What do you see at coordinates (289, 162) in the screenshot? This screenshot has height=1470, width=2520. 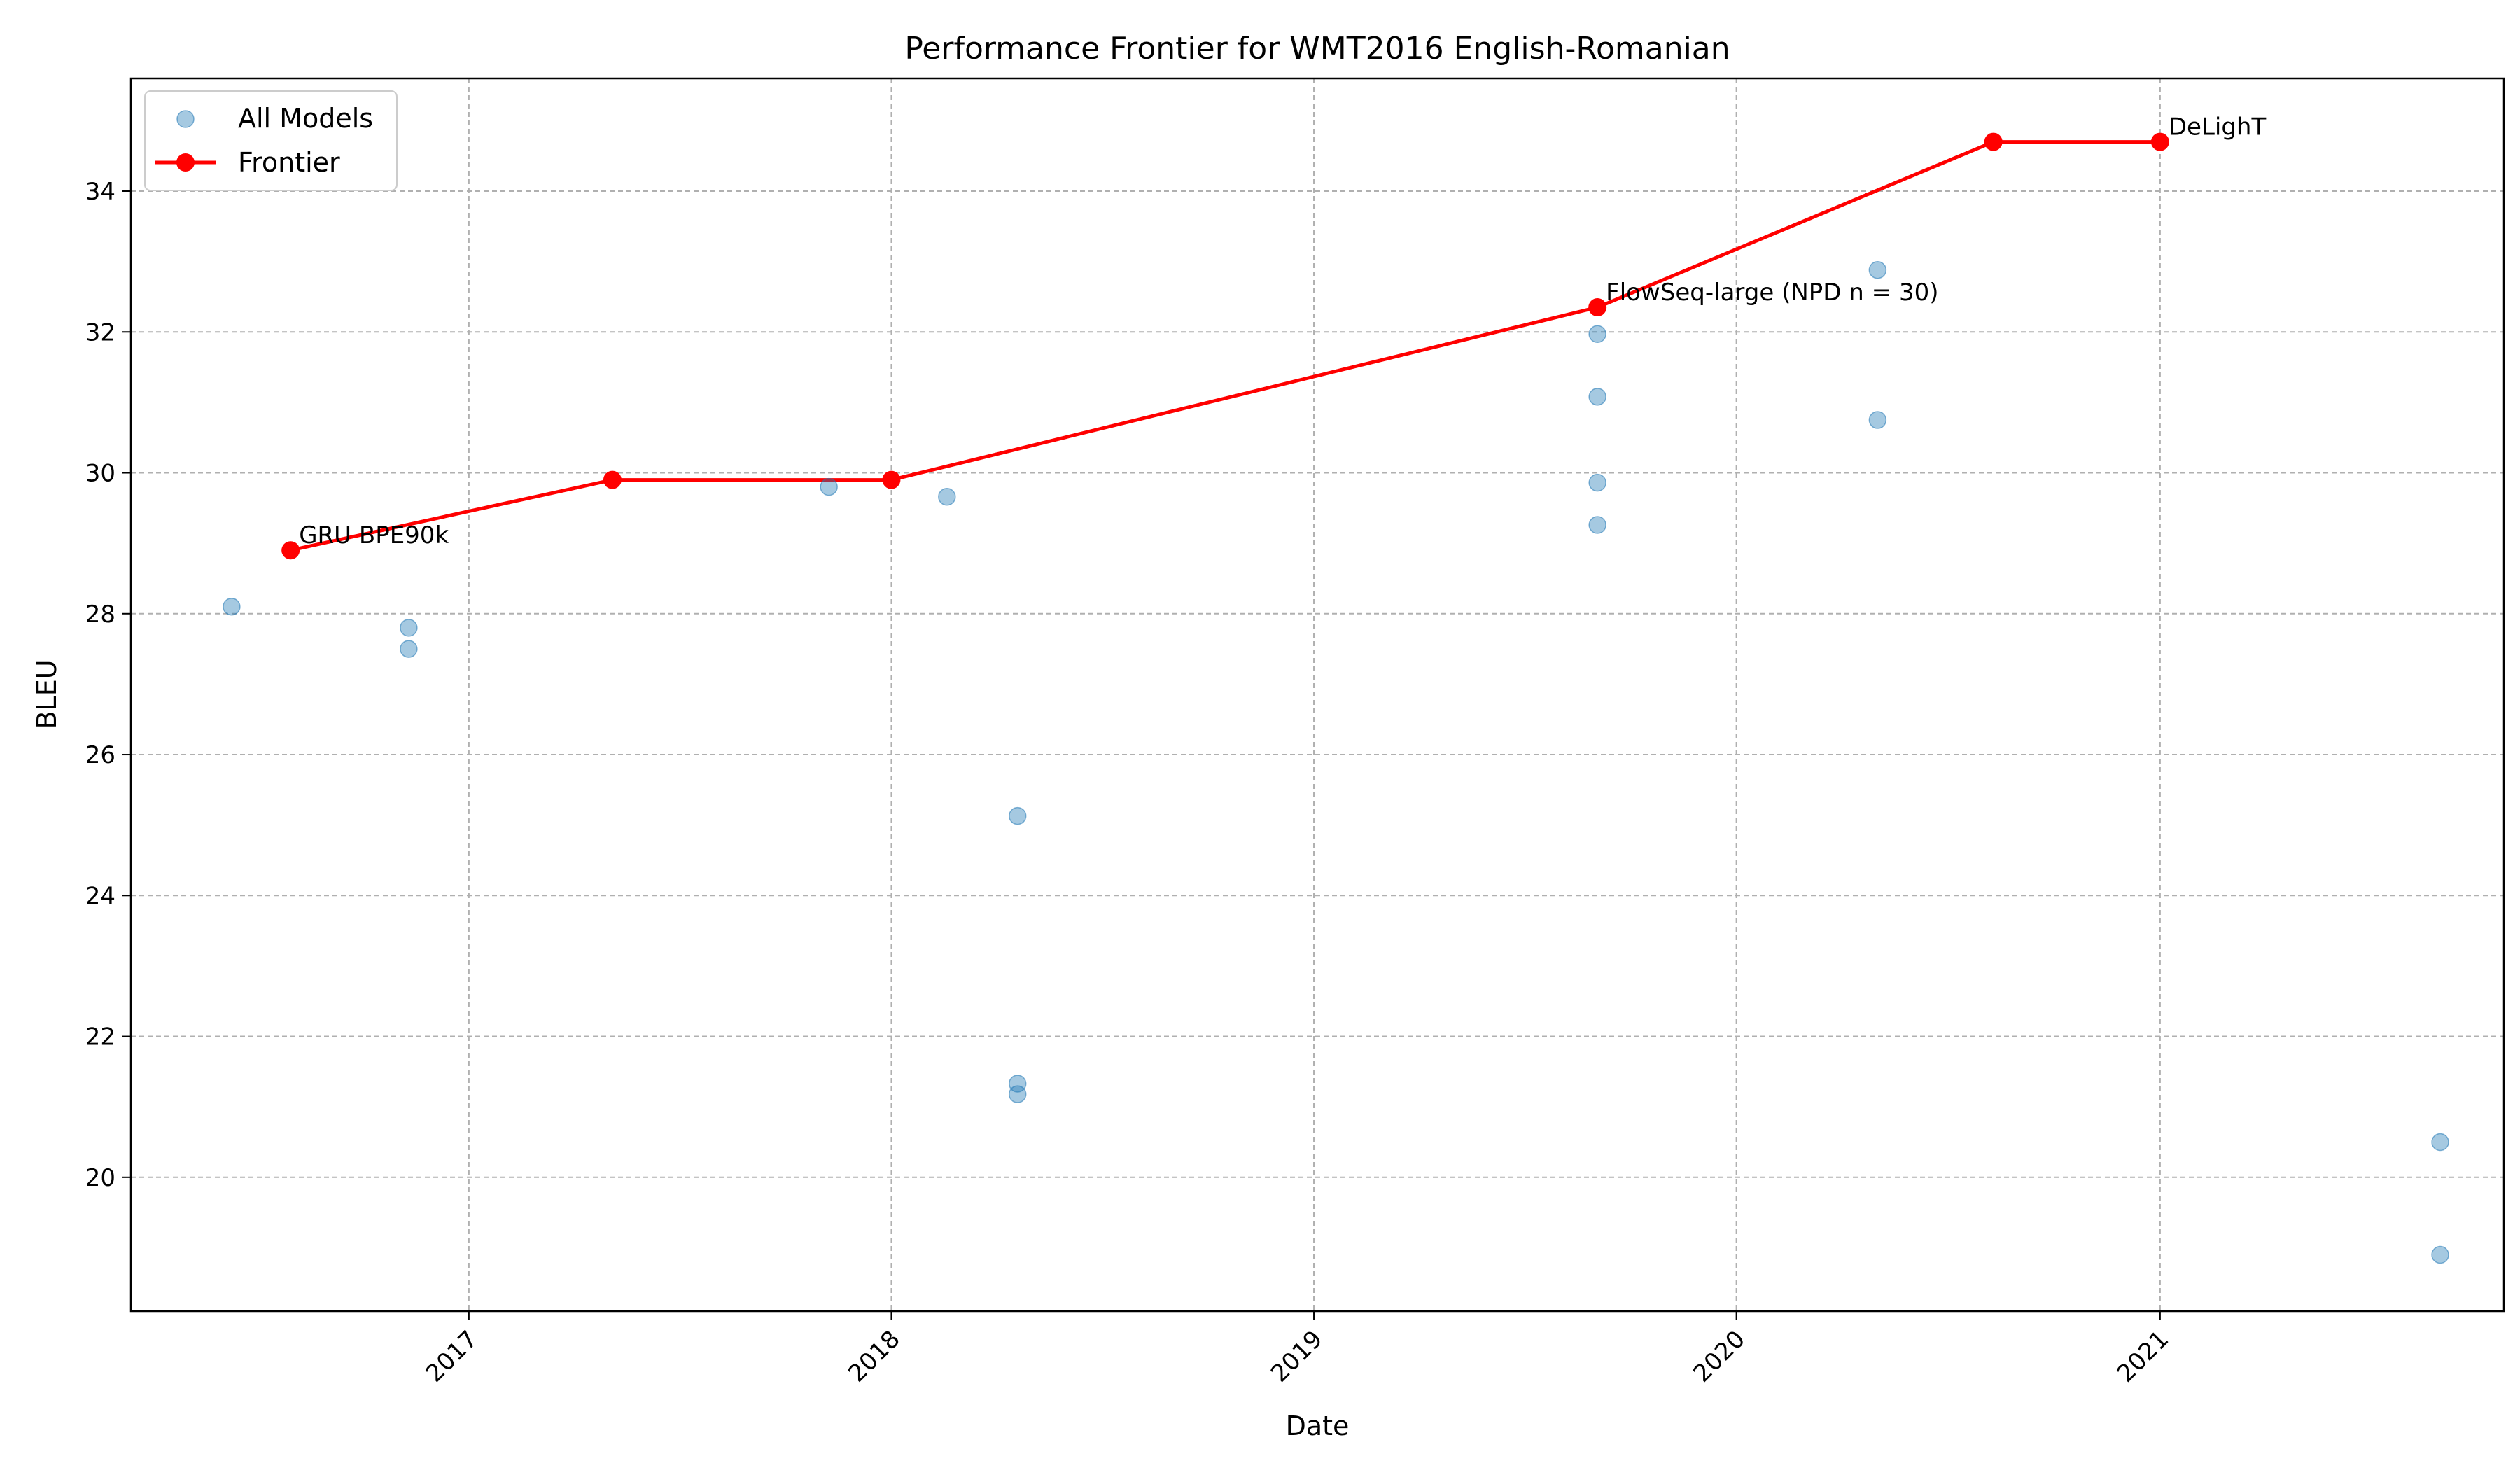 I see `legend-label-frontier: Frontier` at bounding box center [289, 162].